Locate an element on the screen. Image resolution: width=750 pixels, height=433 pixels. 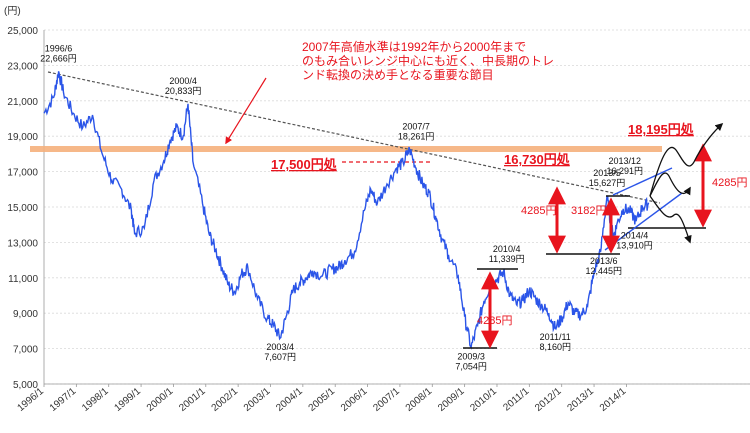
x-tick-label: 2008/1 is located at coordinates (419, 400).